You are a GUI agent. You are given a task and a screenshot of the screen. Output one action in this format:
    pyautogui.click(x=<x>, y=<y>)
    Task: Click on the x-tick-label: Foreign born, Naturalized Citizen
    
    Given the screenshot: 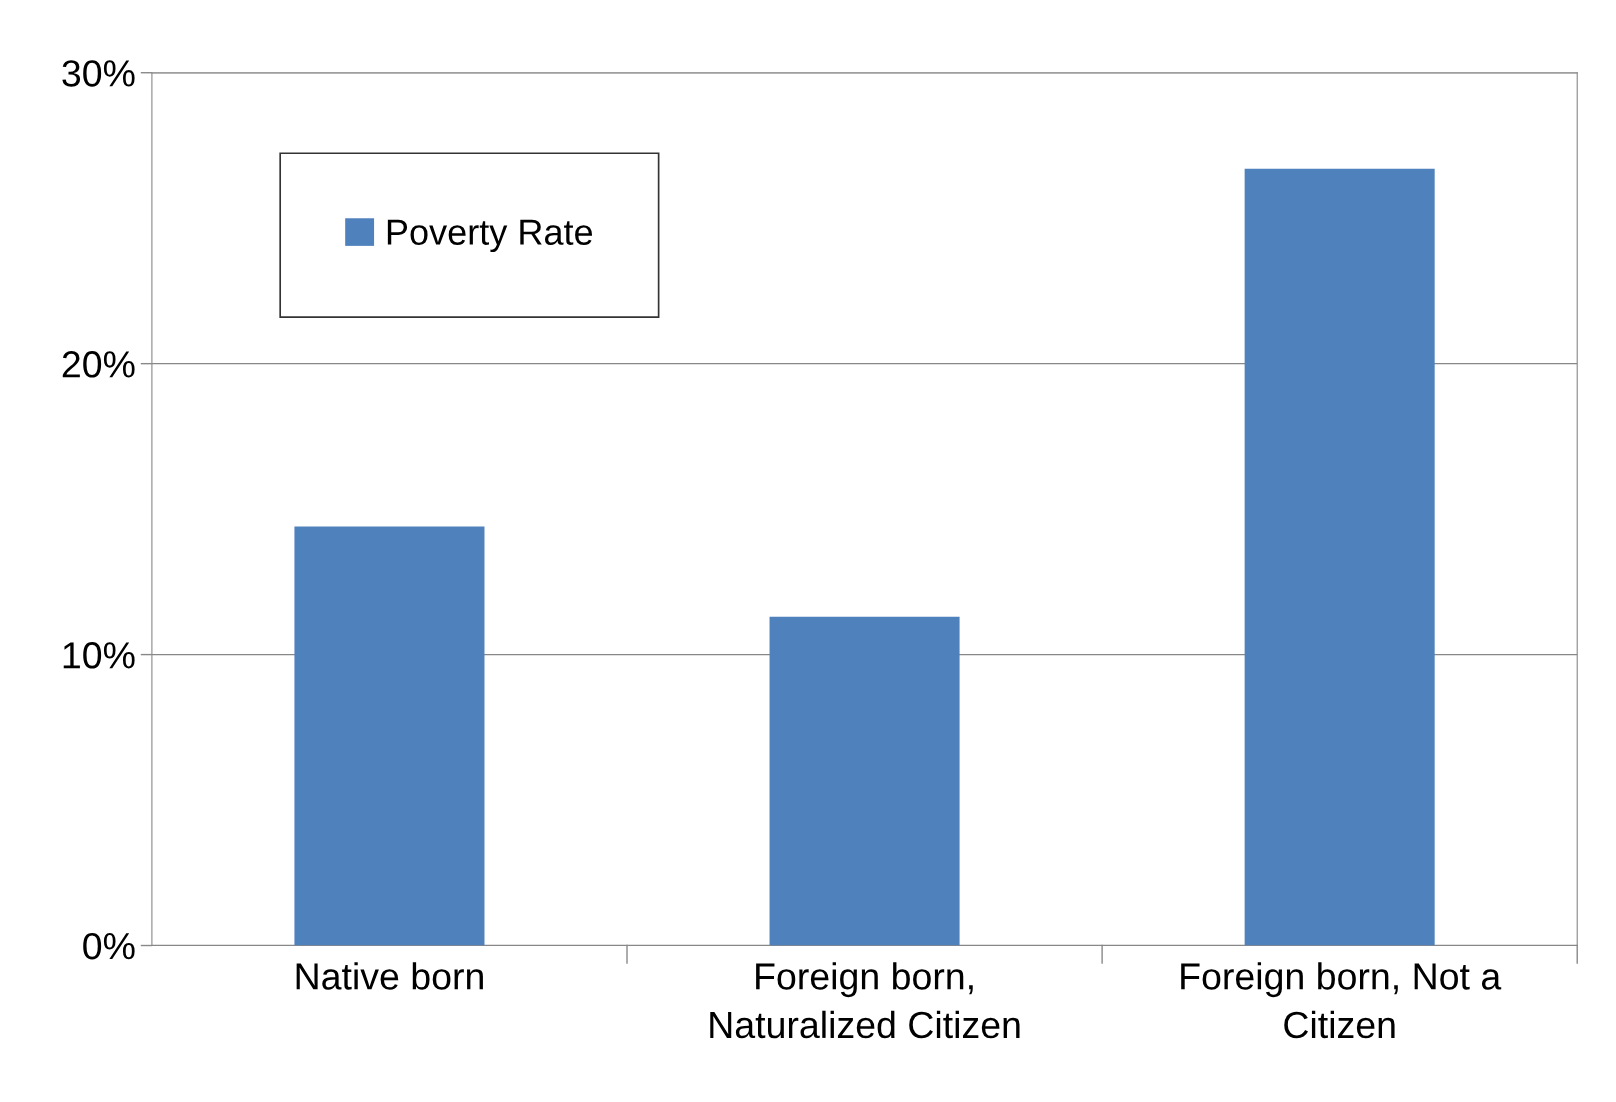 What is the action you would take?
    pyautogui.click(x=865, y=1000)
    